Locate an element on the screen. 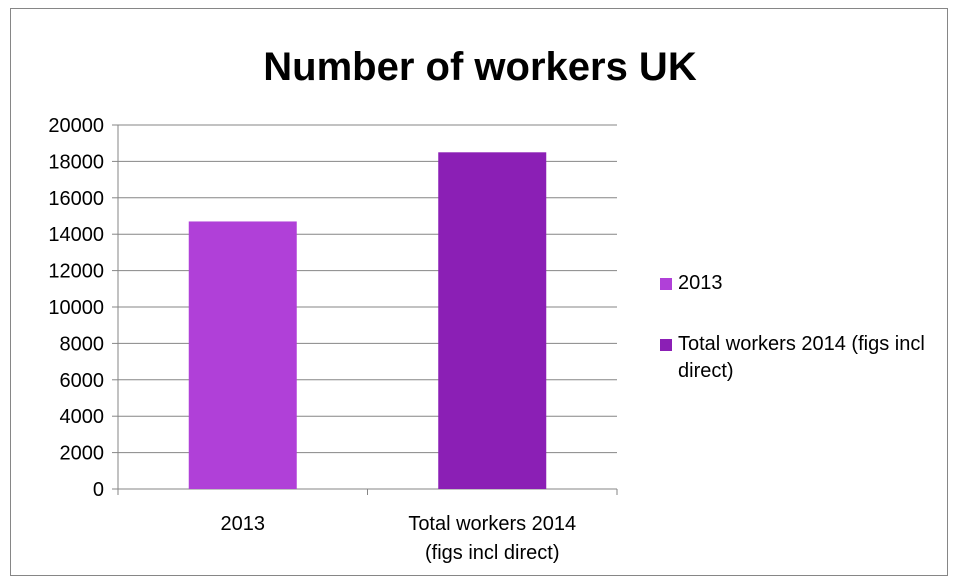 The width and height of the screenshot is (956, 581). x-tick-label-2-line-1: Total workers 2014 is located at coordinates (492, 524).